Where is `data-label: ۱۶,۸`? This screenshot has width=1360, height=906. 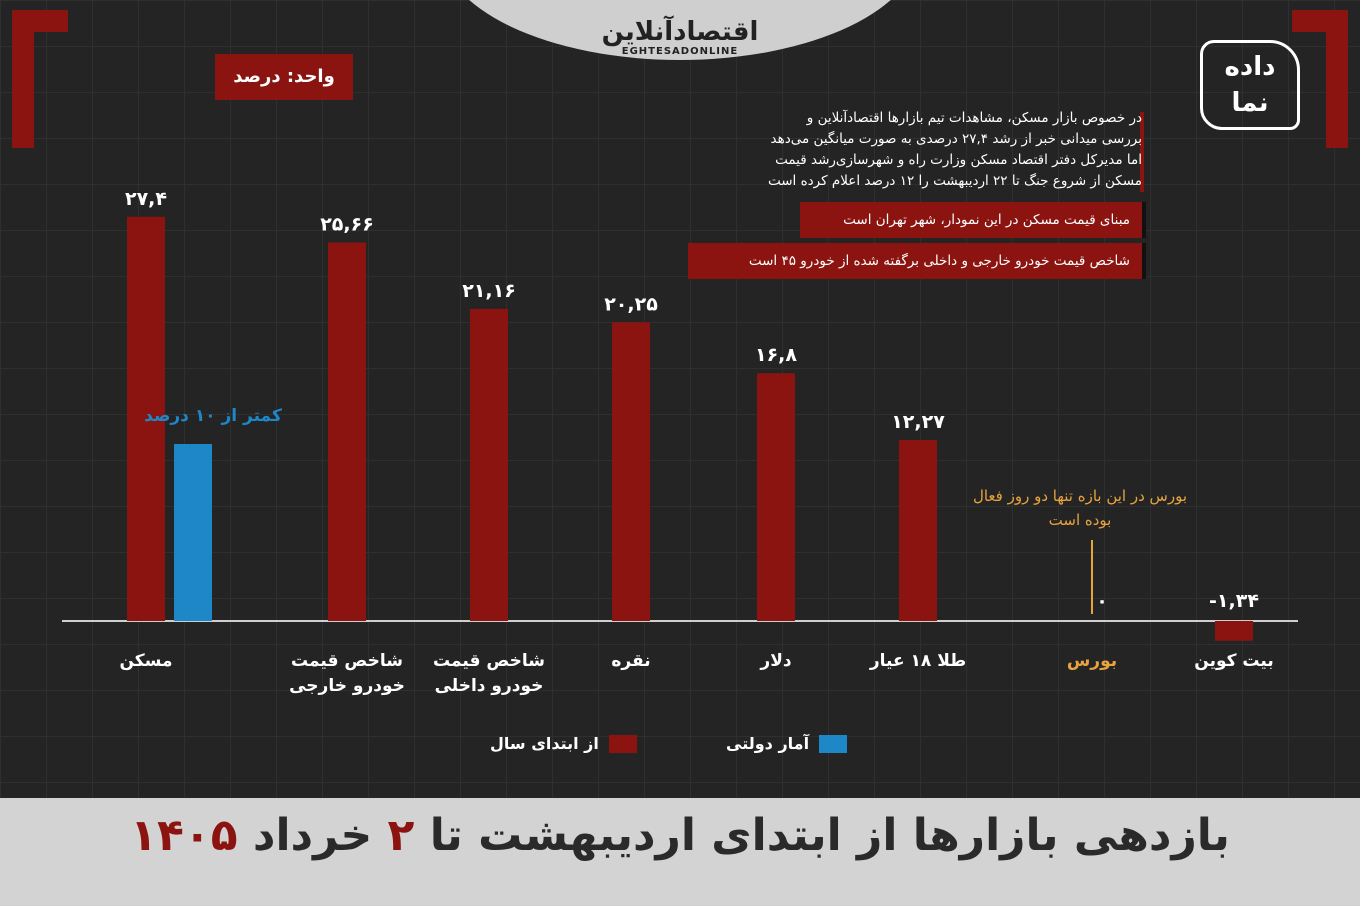
data-label: ۱۶,۸ is located at coordinates (776, 355).